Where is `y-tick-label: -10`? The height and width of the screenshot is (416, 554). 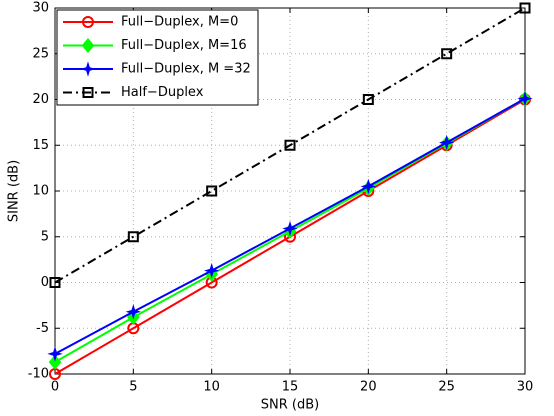
y-tick-label: -10 is located at coordinates (38, 374).